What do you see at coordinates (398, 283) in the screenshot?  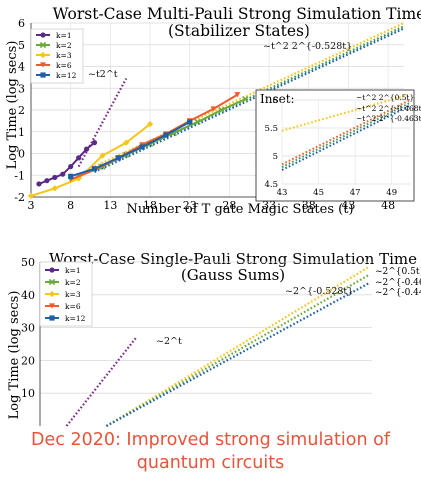 I see `right-label-1: ~2^{-0.468t}` at bounding box center [398, 283].